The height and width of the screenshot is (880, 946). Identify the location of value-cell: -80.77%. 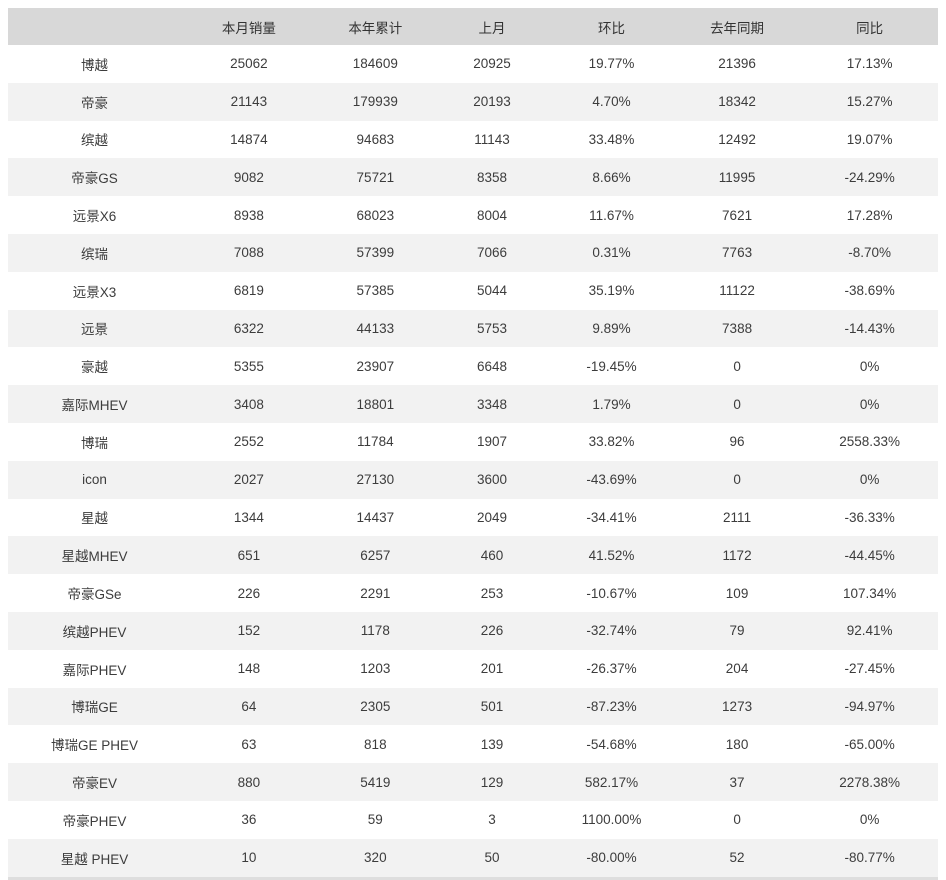
(869, 858).